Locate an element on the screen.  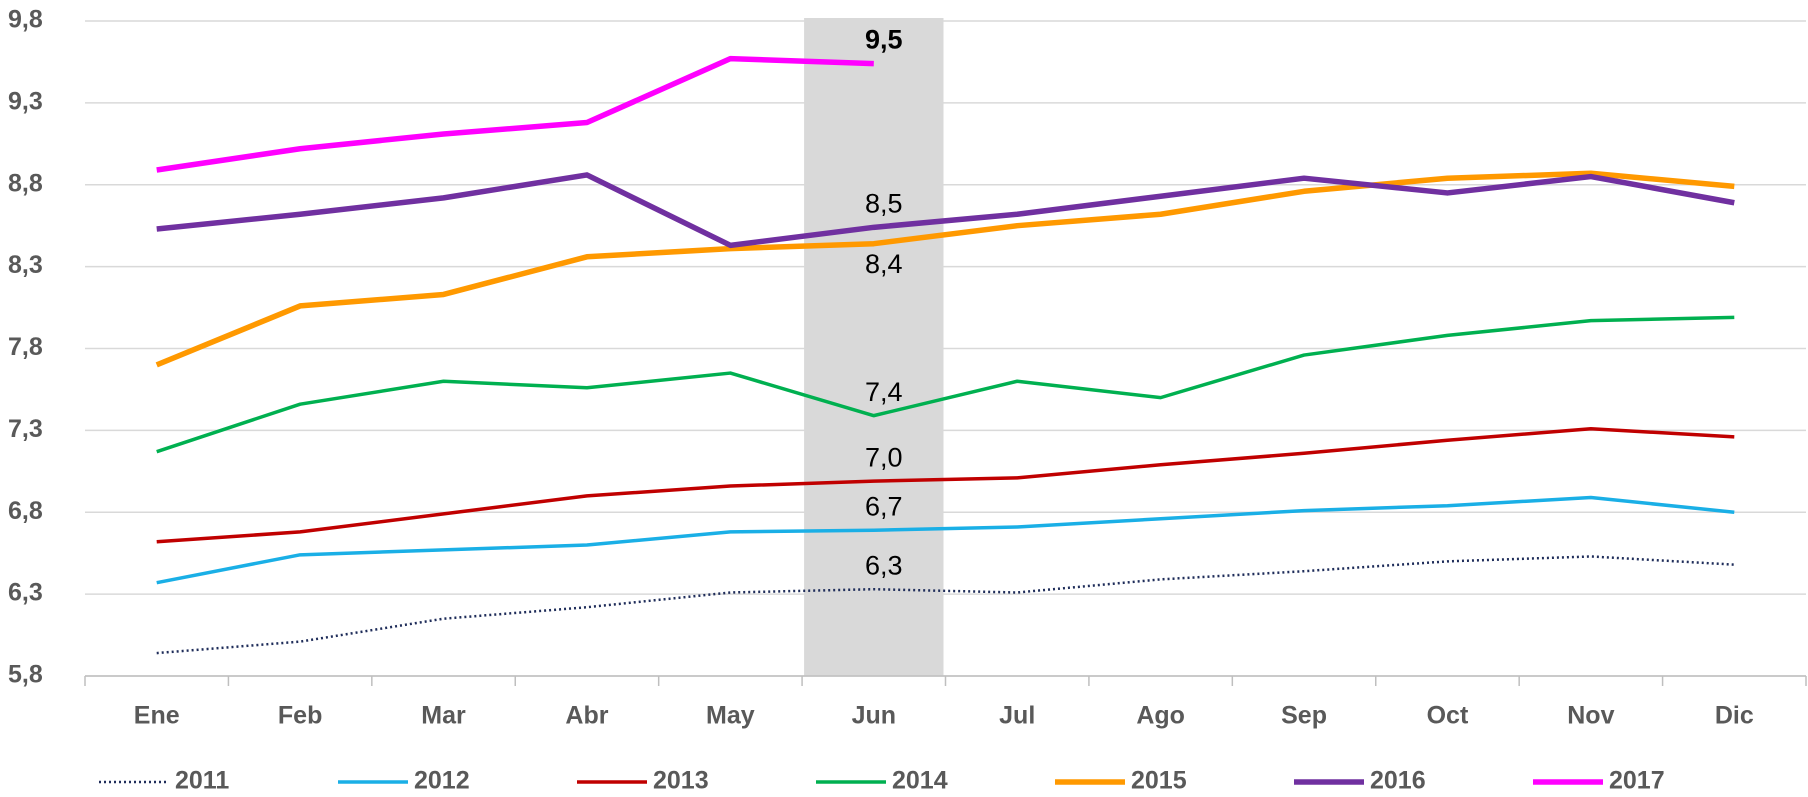
x-tick-label: Mar is located at coordinates (443, 716).